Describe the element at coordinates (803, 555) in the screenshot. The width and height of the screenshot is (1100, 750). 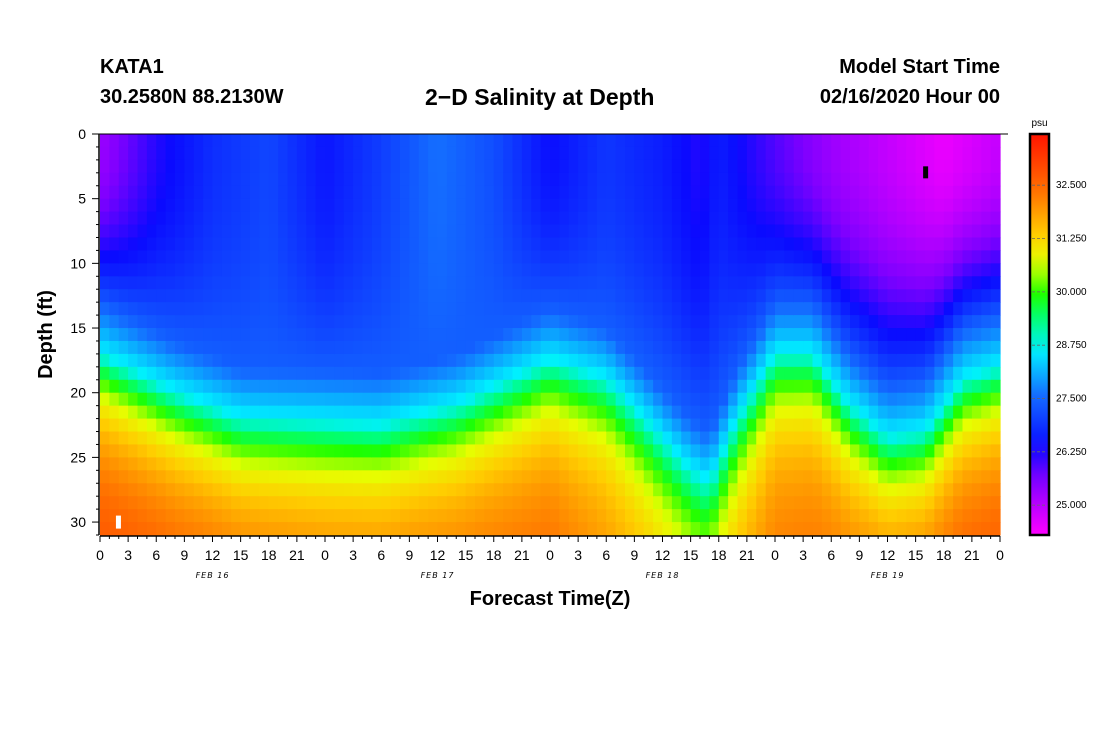
I see `x-tick-label: 3` at that location.